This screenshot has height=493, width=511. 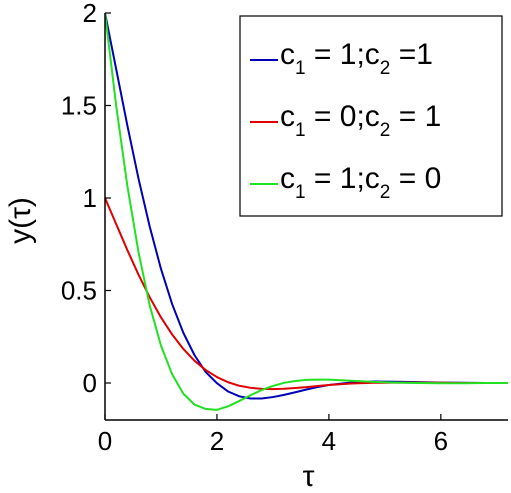 What do you see at coordinates (79, 106) in the screenshot?
I see `y-tick-label: 1.5` at bounding box center [79, 106].